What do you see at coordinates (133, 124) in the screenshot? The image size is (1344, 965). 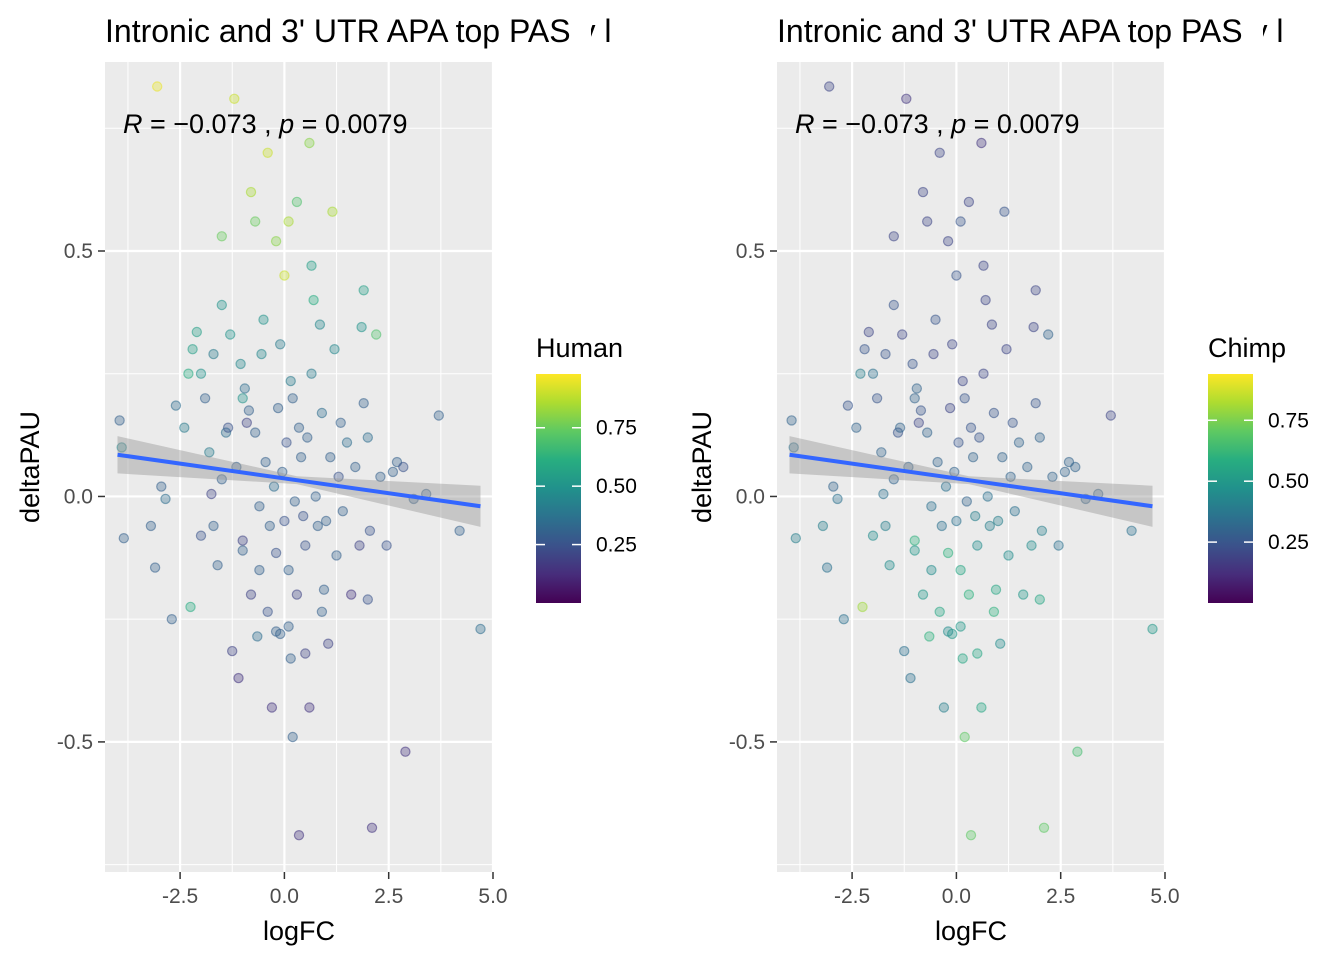 I see `annotation-r-label: R` at bounding box center [133, 124].